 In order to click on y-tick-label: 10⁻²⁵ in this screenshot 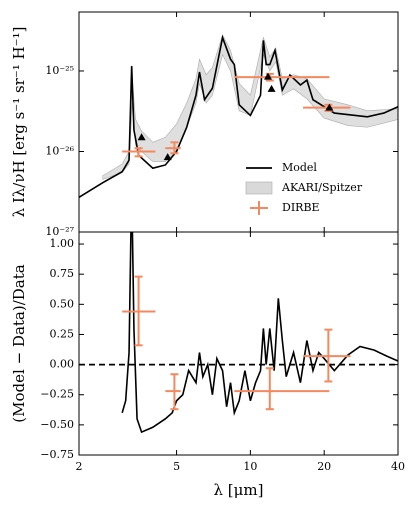, I will do `click(59, 70)`.